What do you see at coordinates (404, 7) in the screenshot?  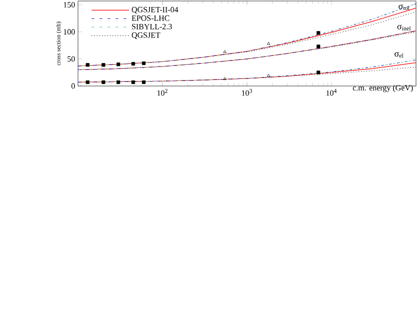 I see `annotation: σ$_{tot}$` at bounding box center [404, 7].